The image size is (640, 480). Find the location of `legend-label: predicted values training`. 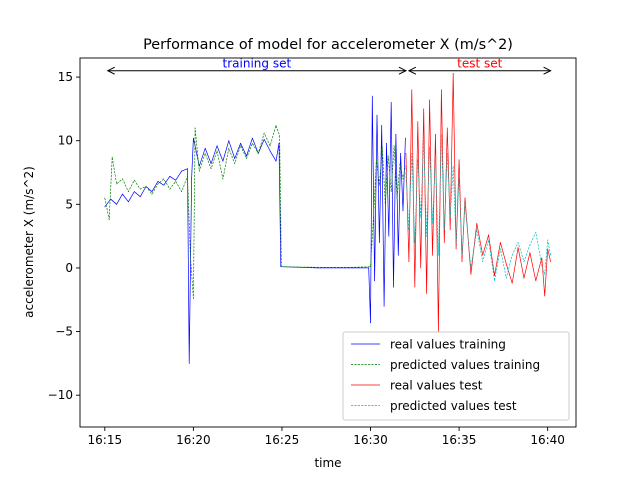

legend-label: predicted values training is located at coordinates (465, 365).